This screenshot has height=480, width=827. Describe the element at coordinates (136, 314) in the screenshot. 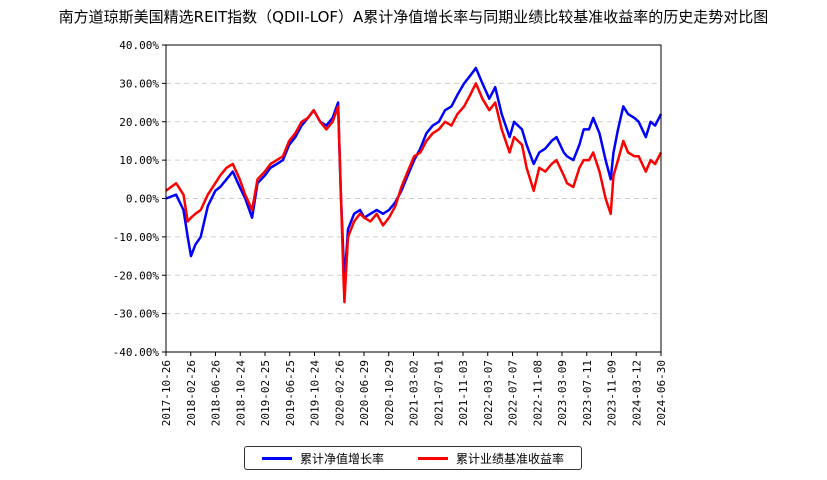

I see `y-tick-label: -30.00%` at that location.